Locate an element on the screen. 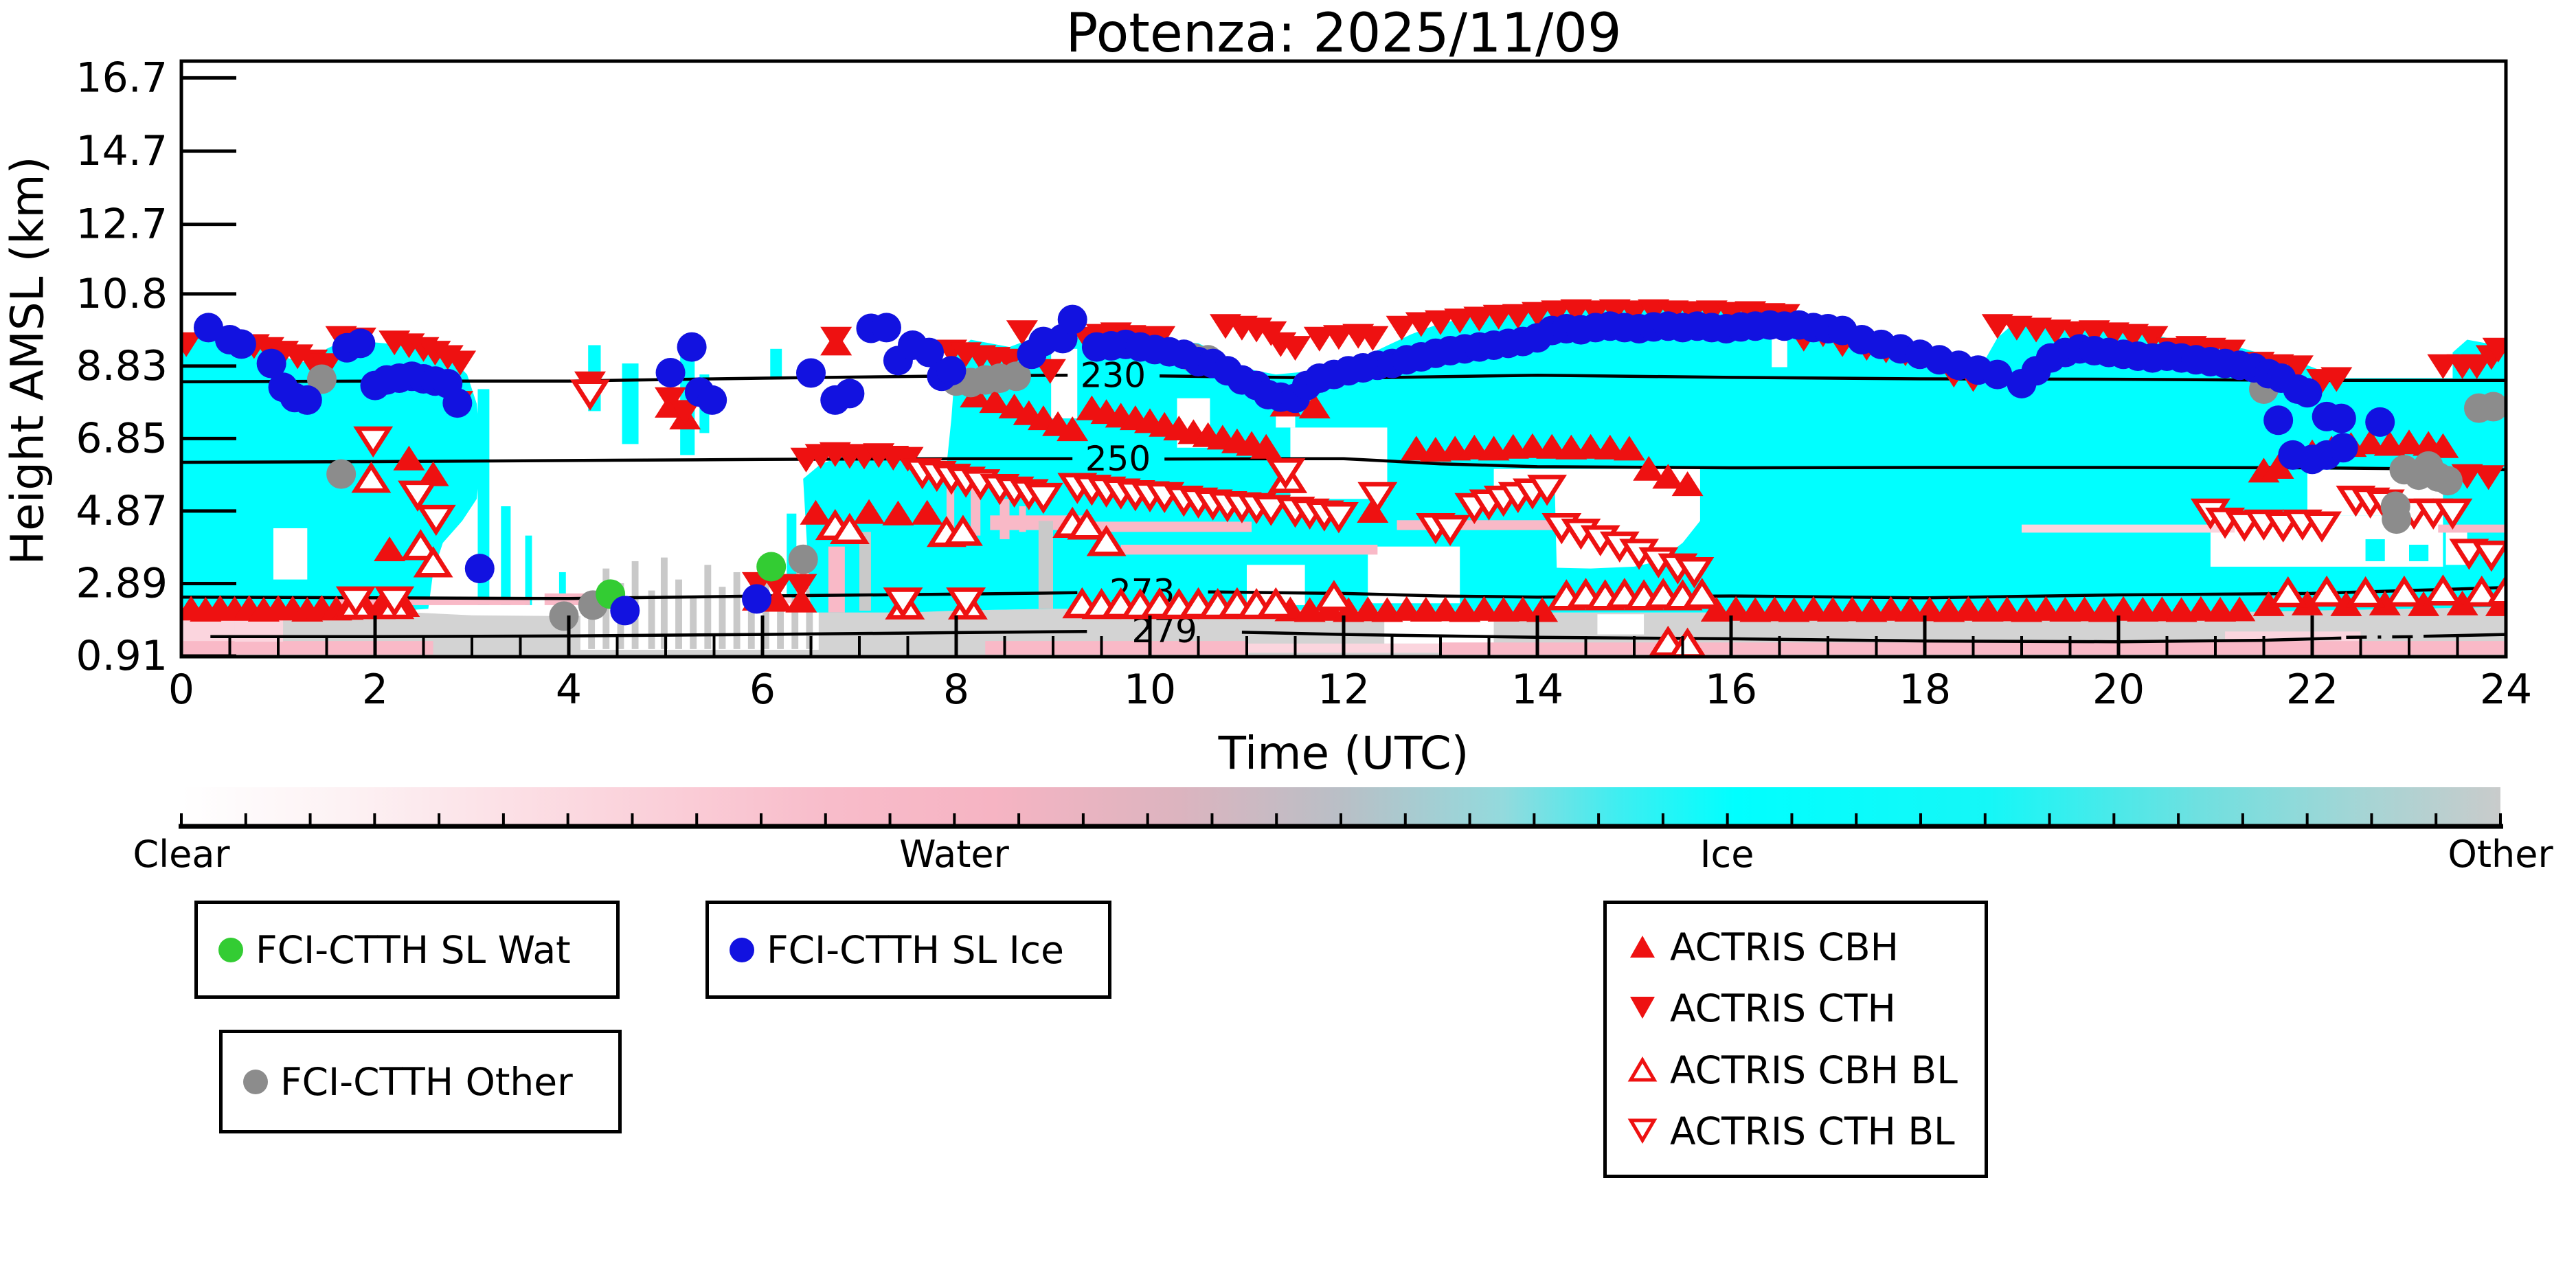 The height and width of the screenshot is (1288, 2576). chart-title: Potenza: 2025/11/09 is located at coordinates (1343, 34).